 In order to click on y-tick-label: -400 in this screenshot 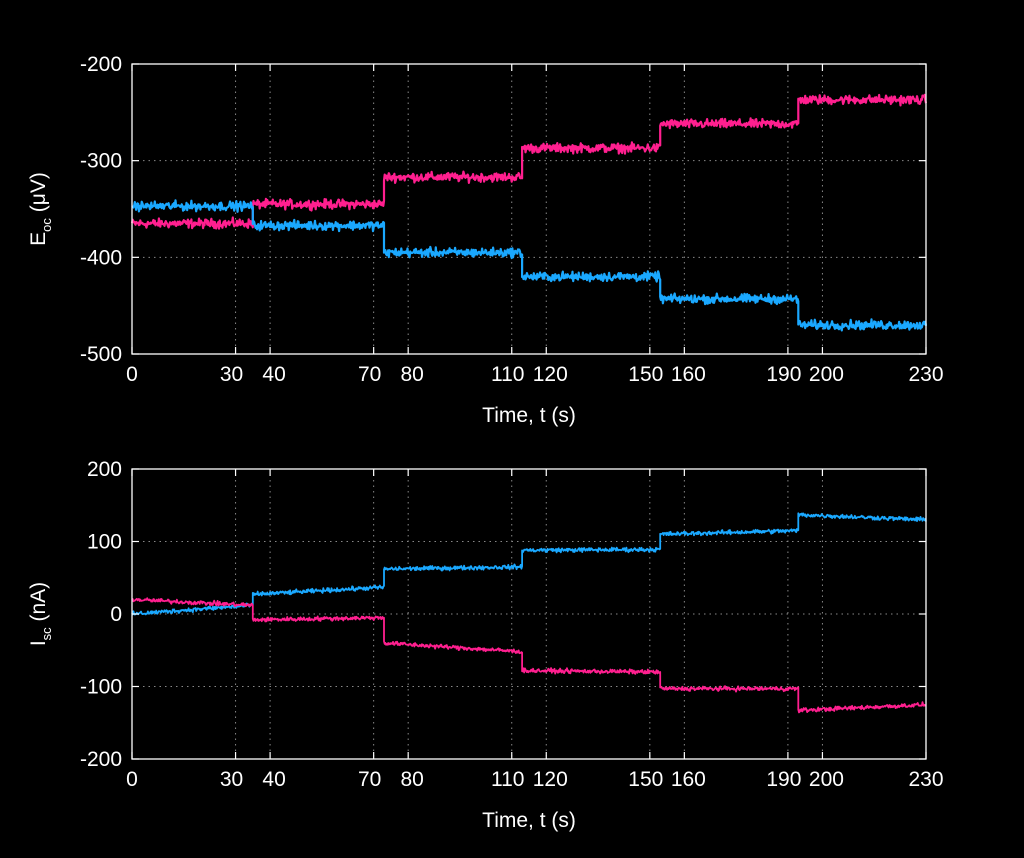, I will do `click(101, 257)`.